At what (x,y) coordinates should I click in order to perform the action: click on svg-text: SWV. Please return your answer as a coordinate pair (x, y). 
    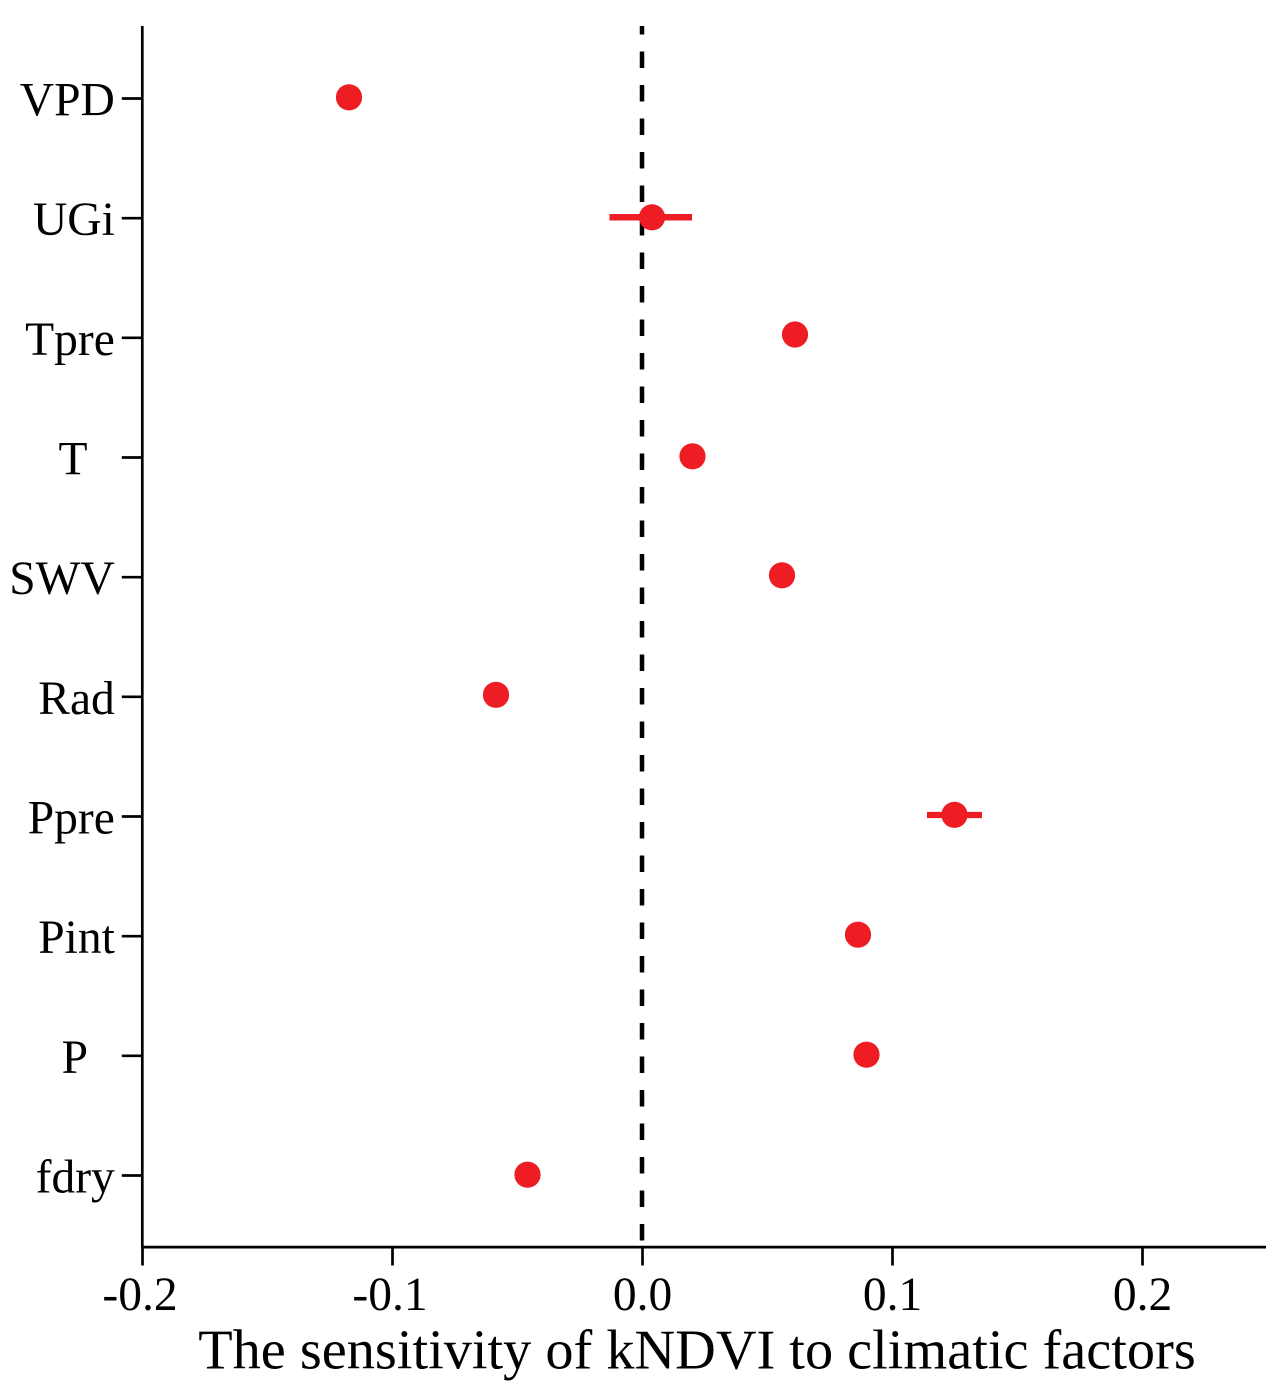
    Looking at the image, I should click on (62, 579).